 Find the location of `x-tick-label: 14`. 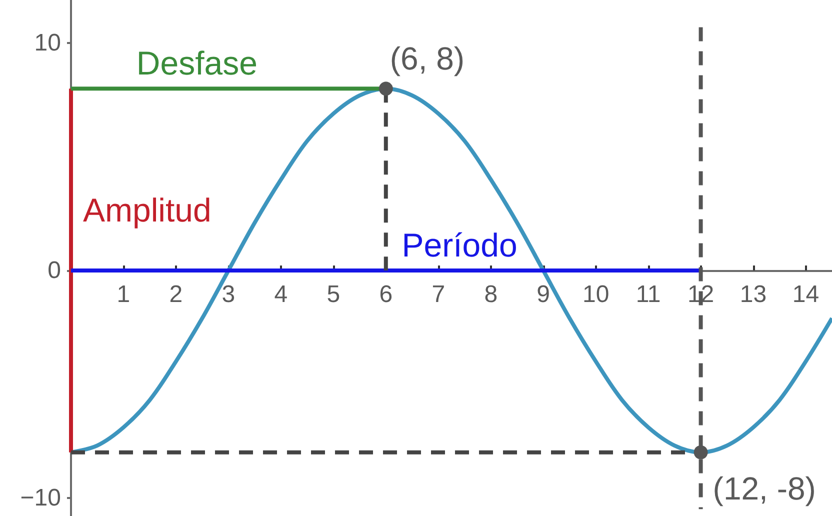

x-tick-label: 14 is located at coordinates (806, 294).